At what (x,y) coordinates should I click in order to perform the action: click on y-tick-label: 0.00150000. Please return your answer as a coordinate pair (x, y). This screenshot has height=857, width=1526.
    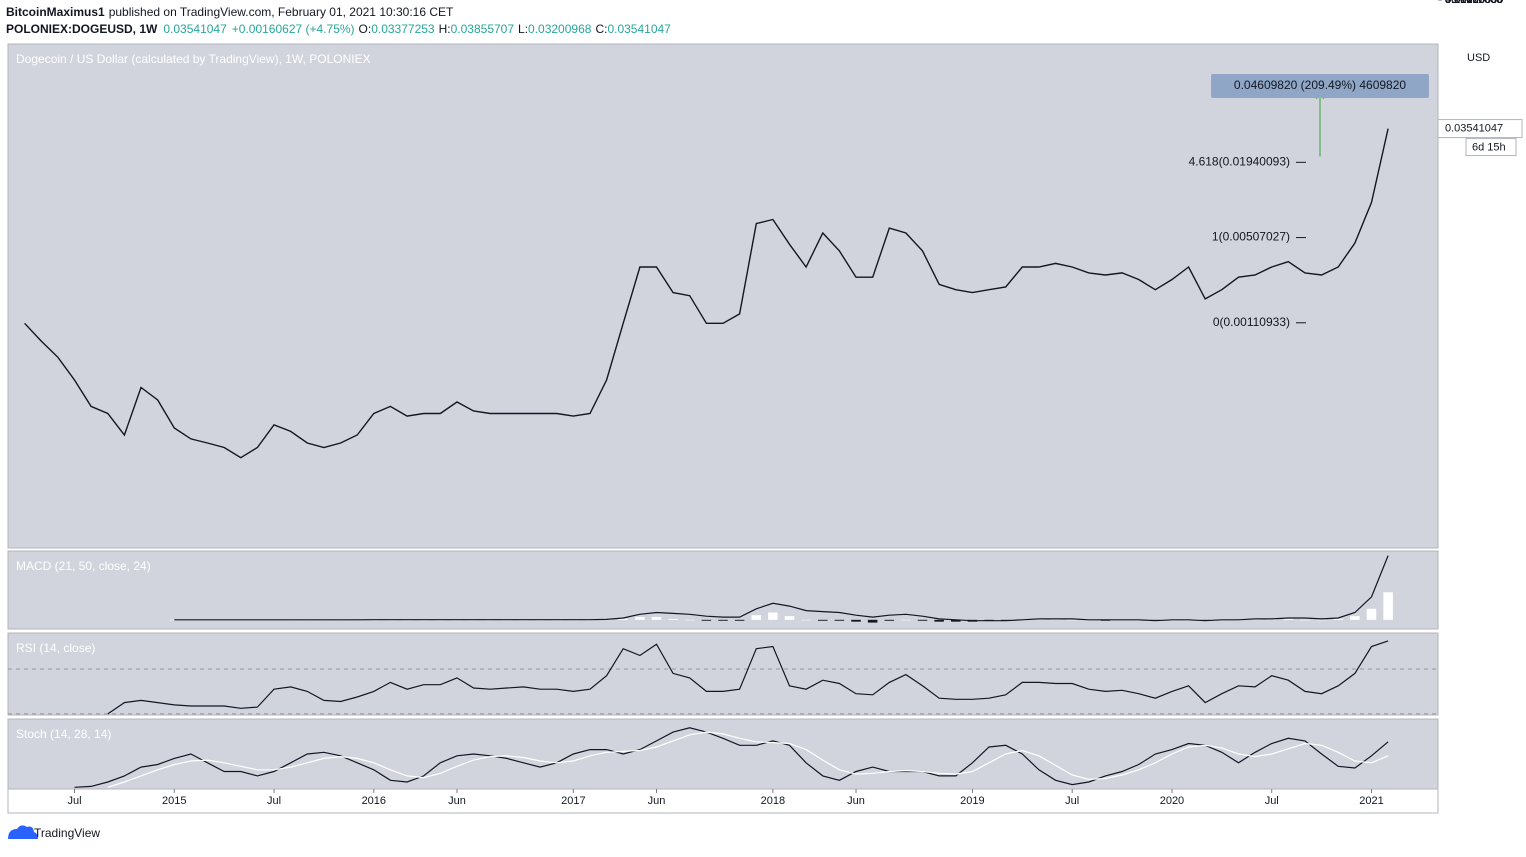
    Looking at the image, I should click on (1474, 3).